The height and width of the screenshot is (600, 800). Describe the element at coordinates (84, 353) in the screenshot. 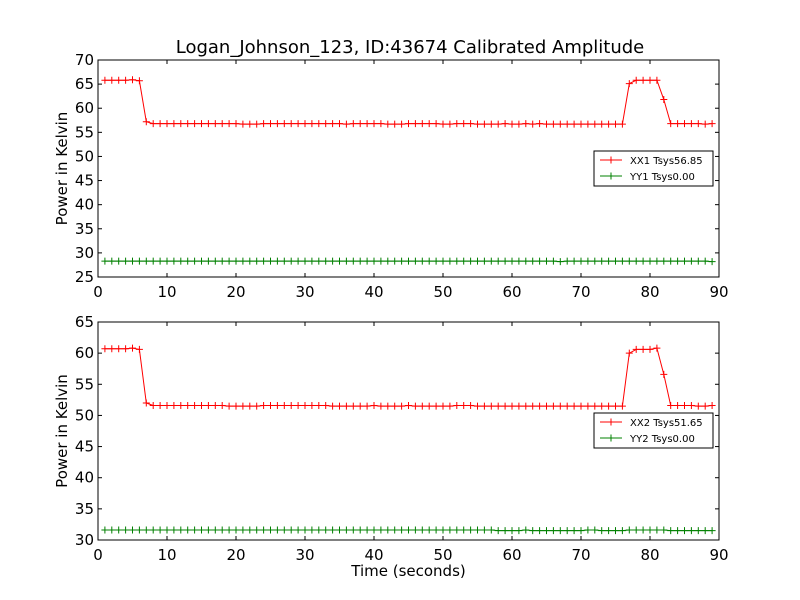

I see `y-tick-label: 60` at that location.